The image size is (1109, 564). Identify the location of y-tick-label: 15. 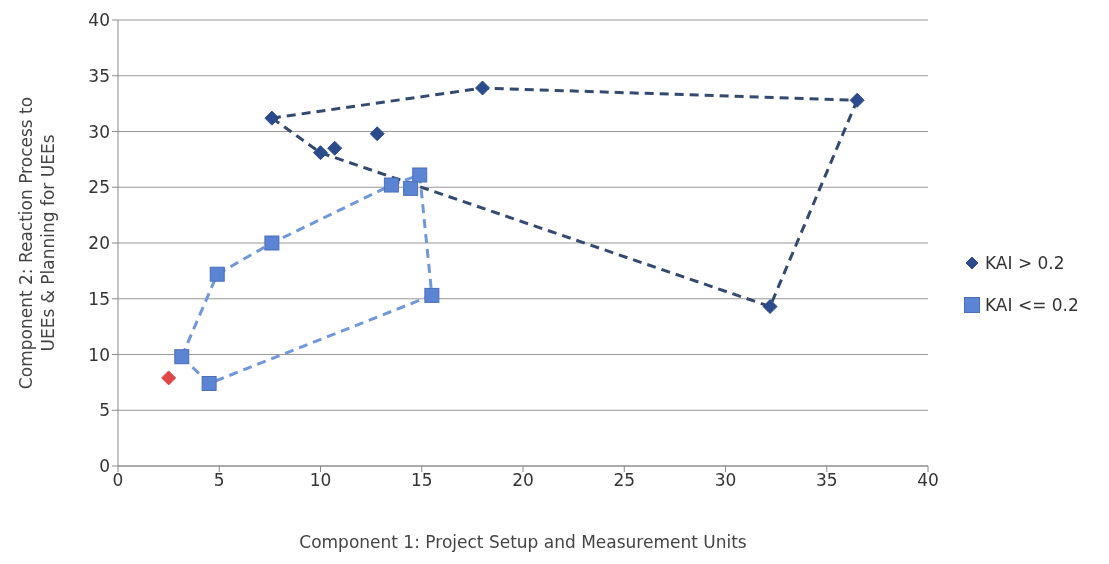
(99, 298).